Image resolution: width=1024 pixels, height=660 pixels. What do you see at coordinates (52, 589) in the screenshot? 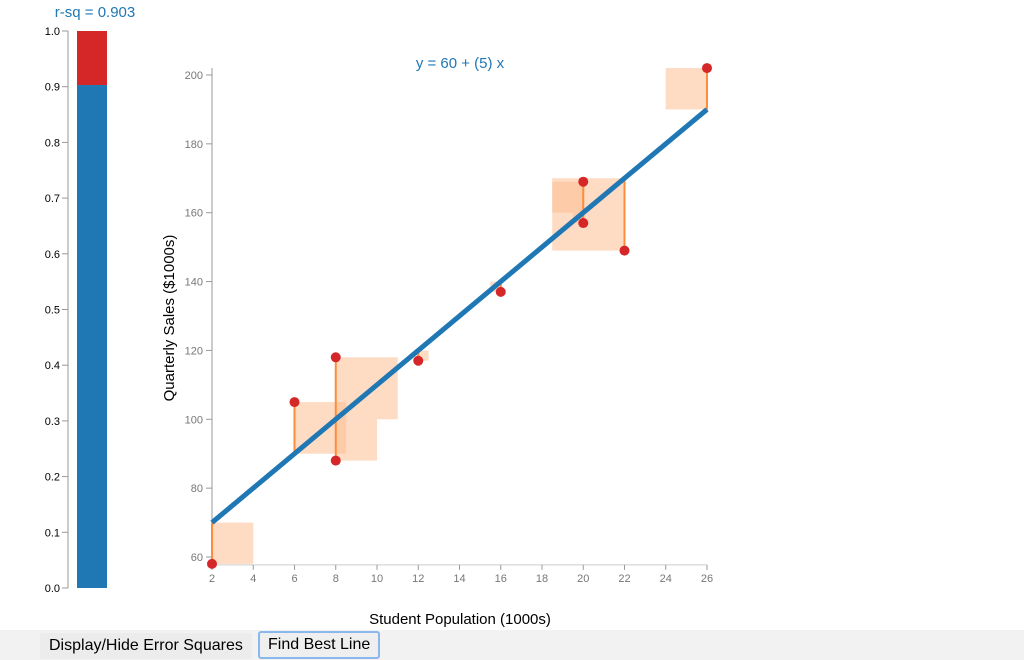
I see `rsq-tick-label: 0.0` at bounding box center [52, 589].